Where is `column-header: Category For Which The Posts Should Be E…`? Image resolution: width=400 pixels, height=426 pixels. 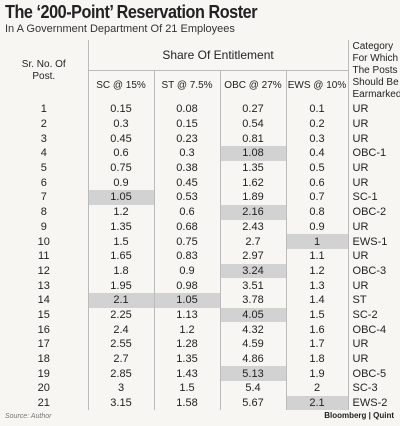 column-header: Category For Which The Posts Should Be E… is located at coordinates (373, 71).